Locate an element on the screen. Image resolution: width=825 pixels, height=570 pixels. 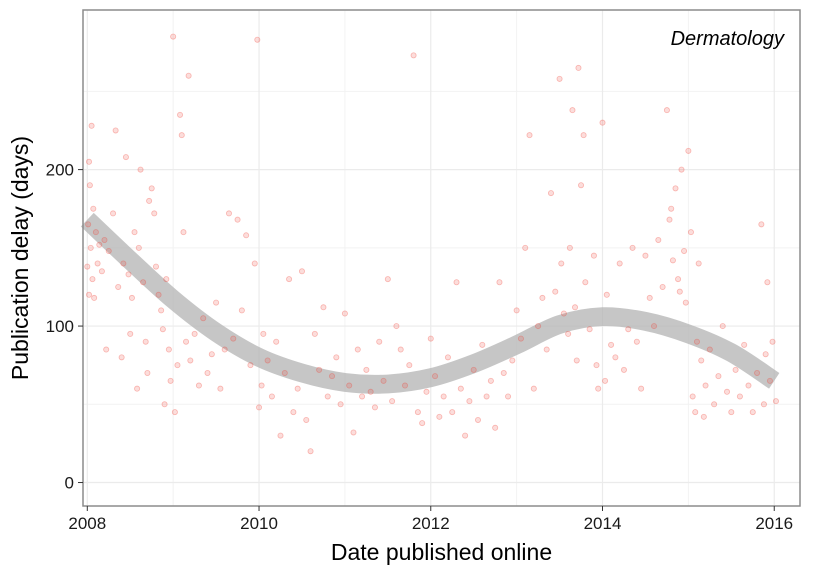
y-tick-label: 0 is located at coordinates (69, 483).